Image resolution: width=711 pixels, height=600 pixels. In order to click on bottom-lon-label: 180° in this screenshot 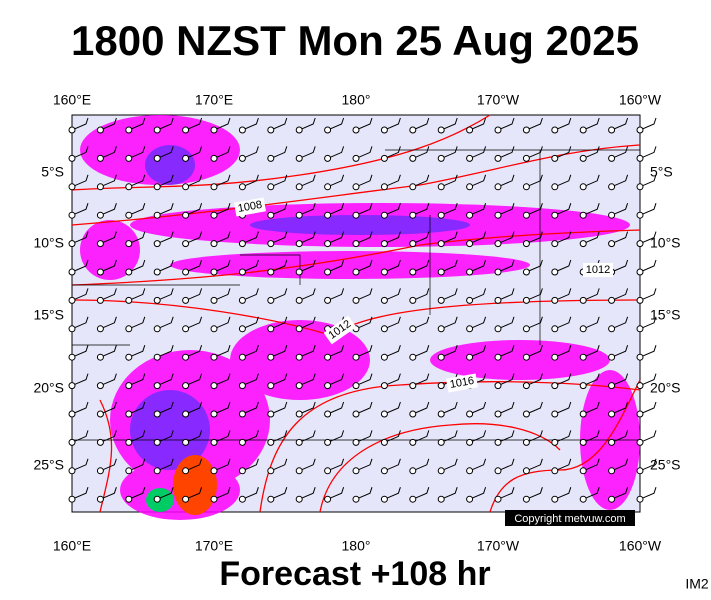, I will do `click(356, 546)`.